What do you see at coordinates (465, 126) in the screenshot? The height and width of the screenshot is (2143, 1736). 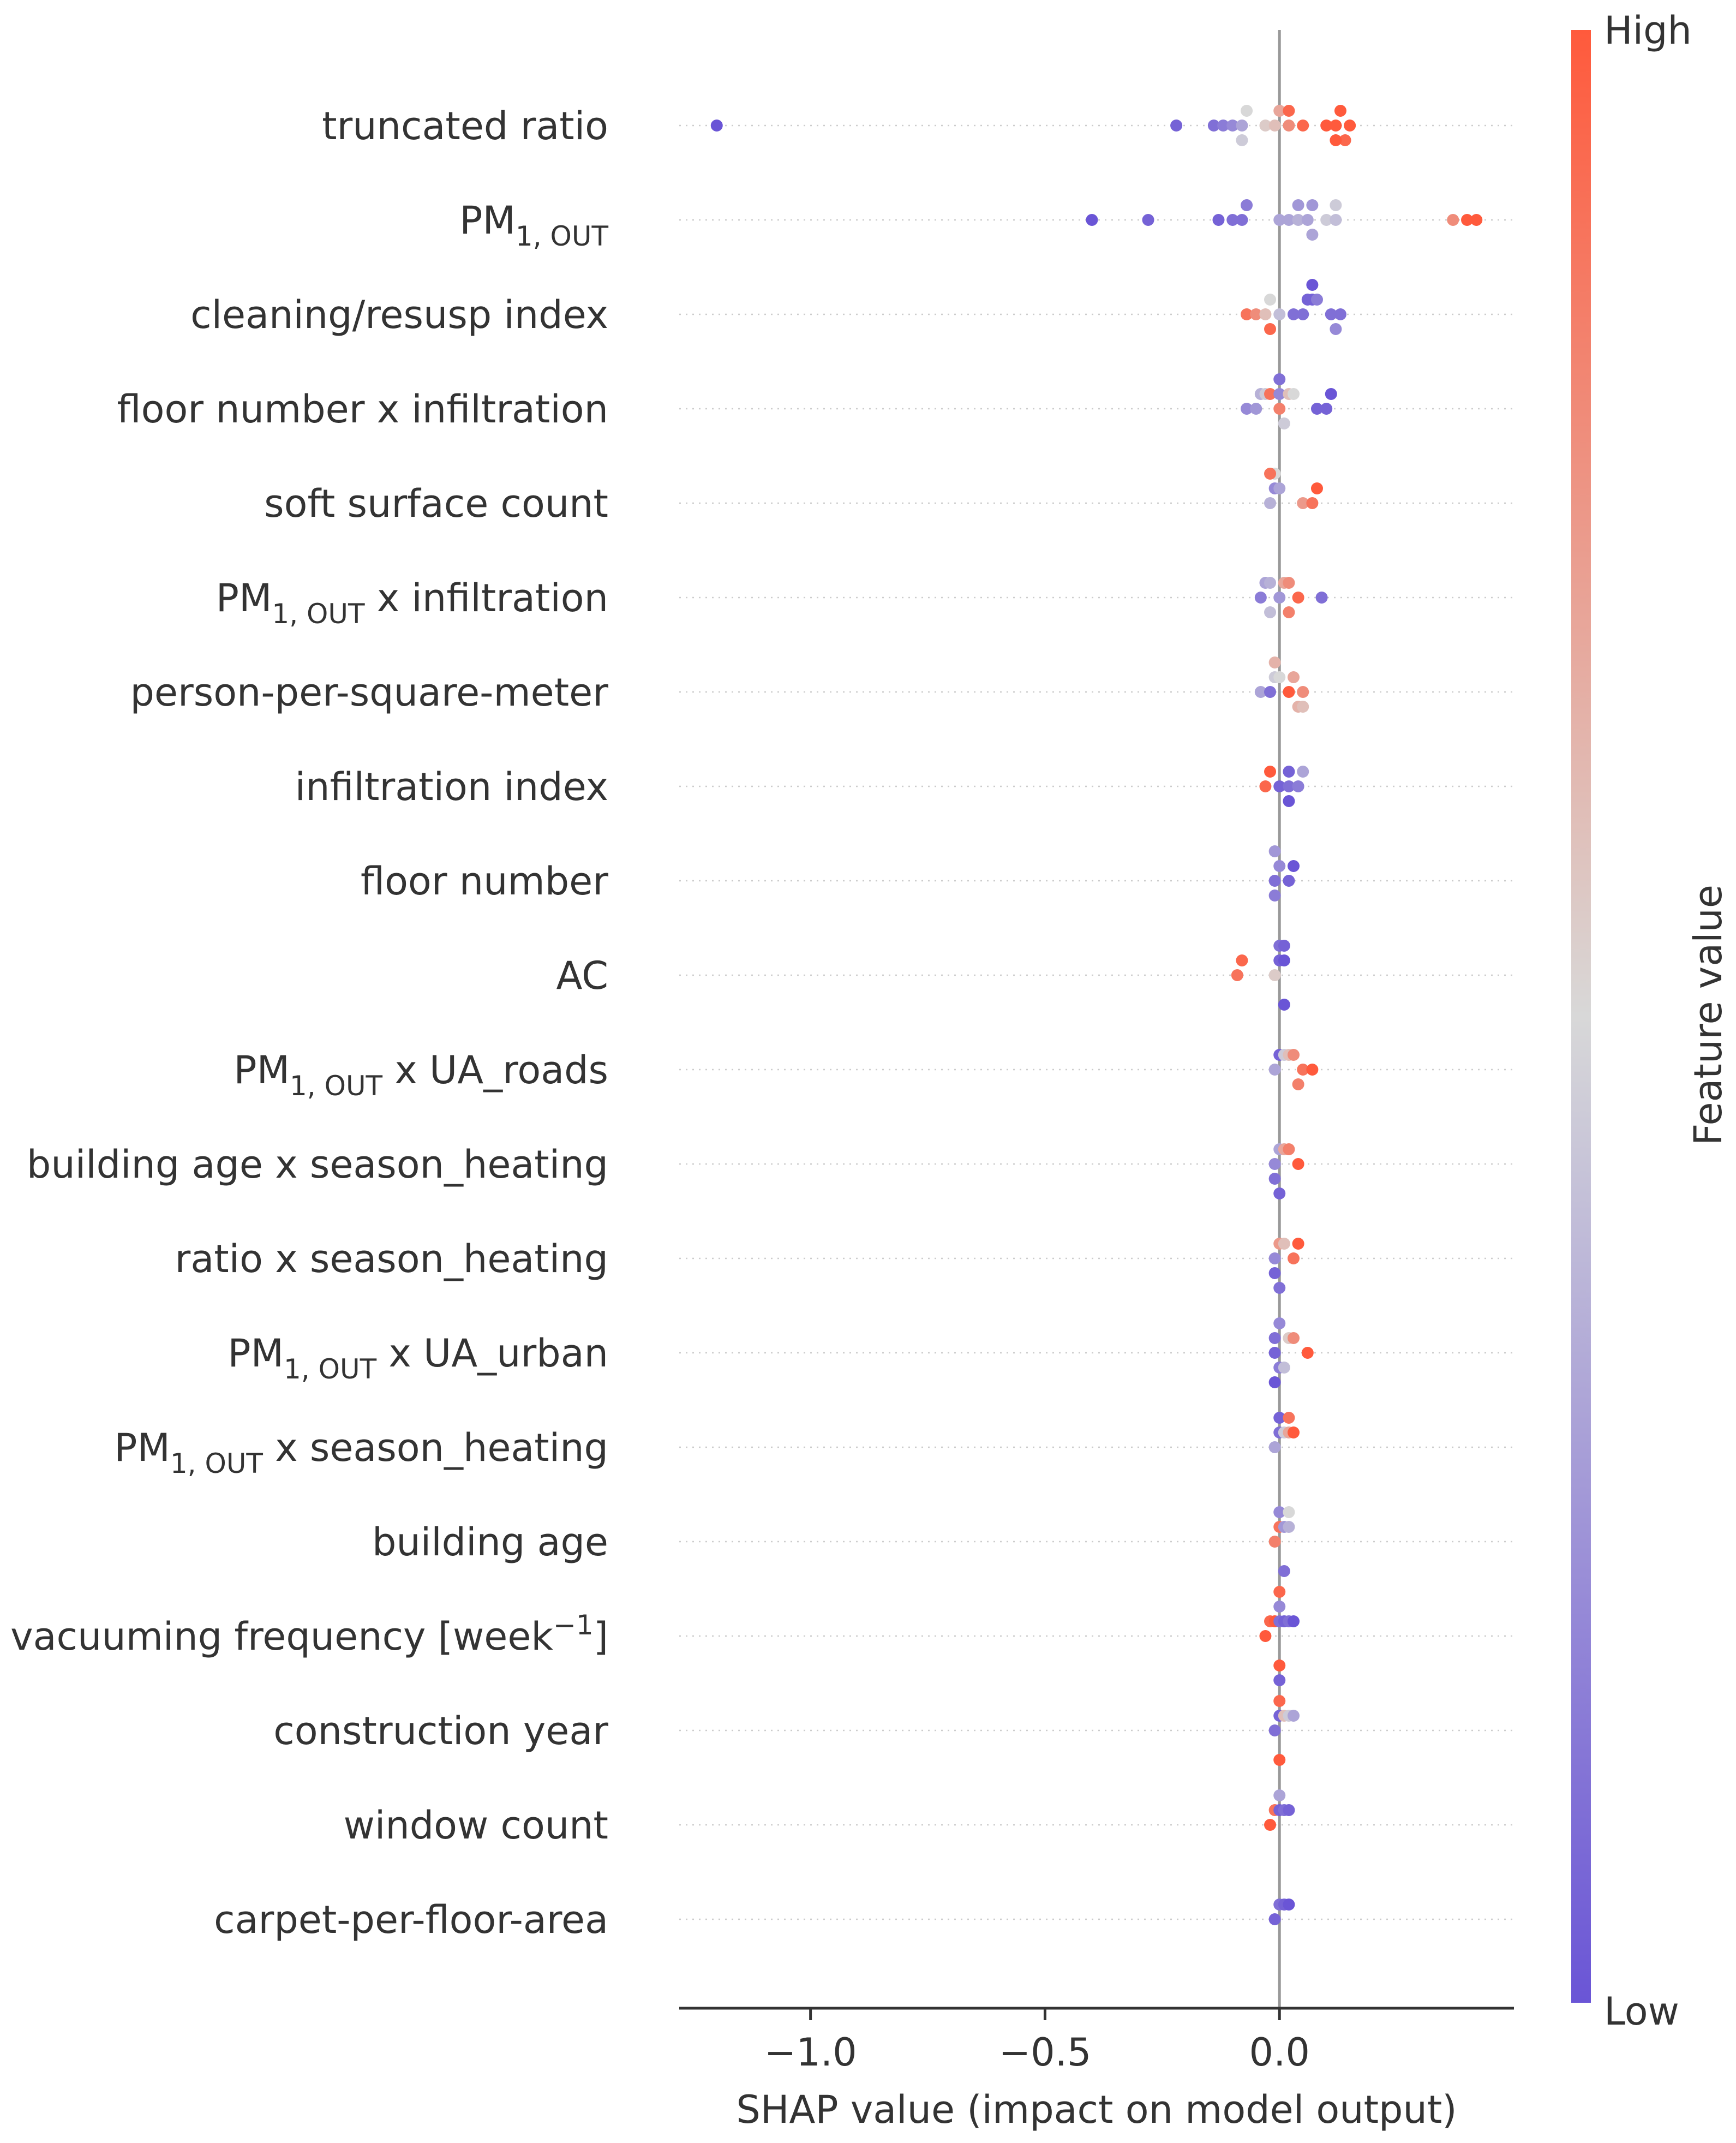 I see `feature-label: truncated ratio` at bounding box center [465, 126].